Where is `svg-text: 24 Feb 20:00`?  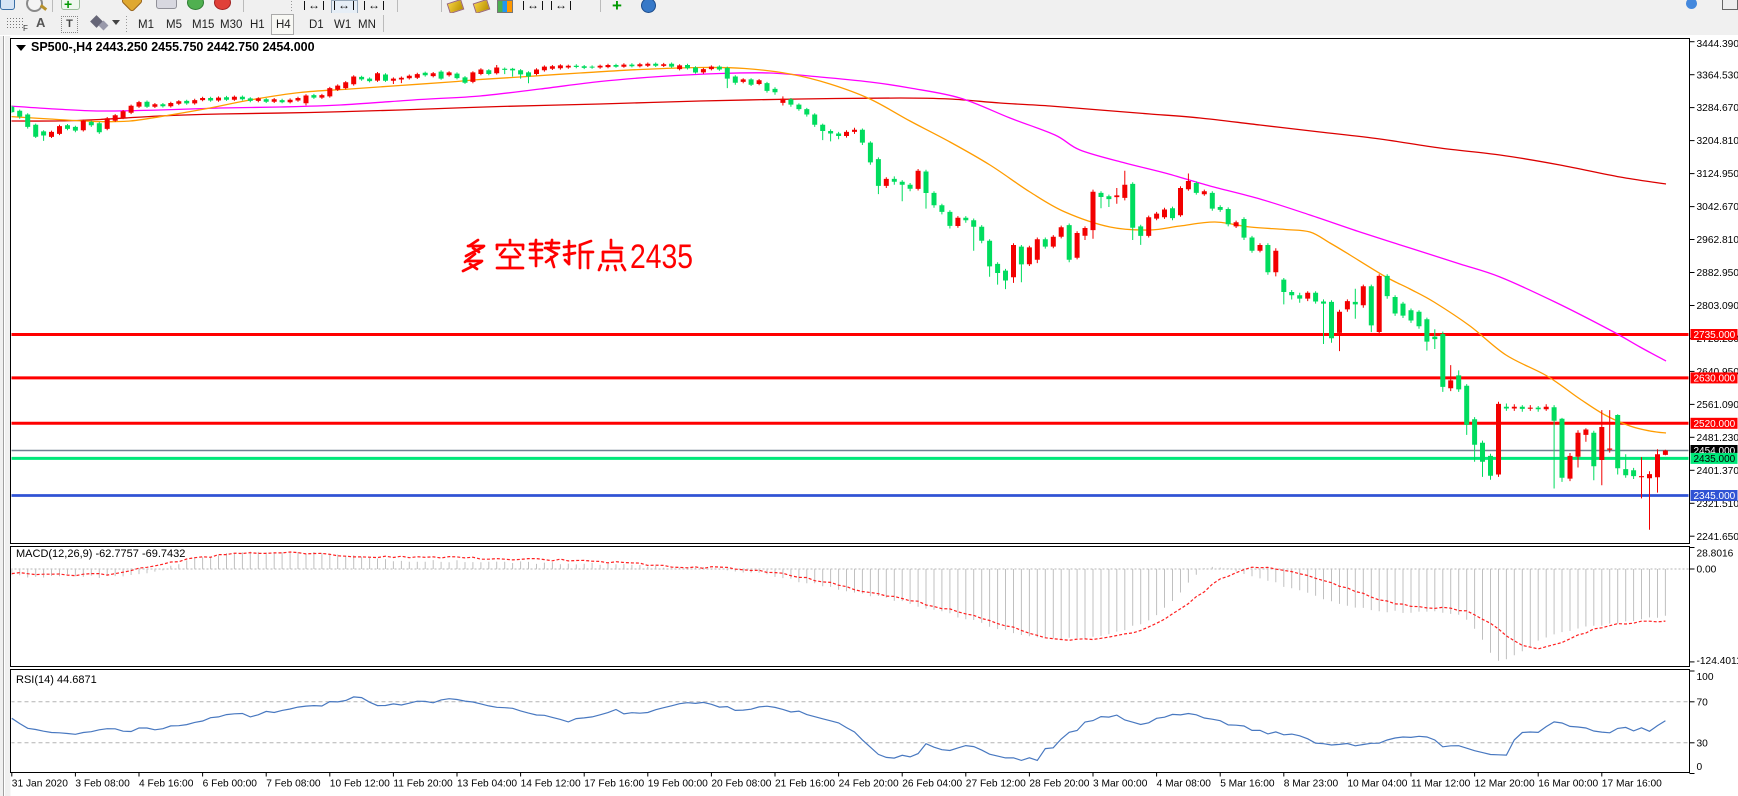 svg-text: 24 Feb 20:00 is located at coordinates (869, 784).